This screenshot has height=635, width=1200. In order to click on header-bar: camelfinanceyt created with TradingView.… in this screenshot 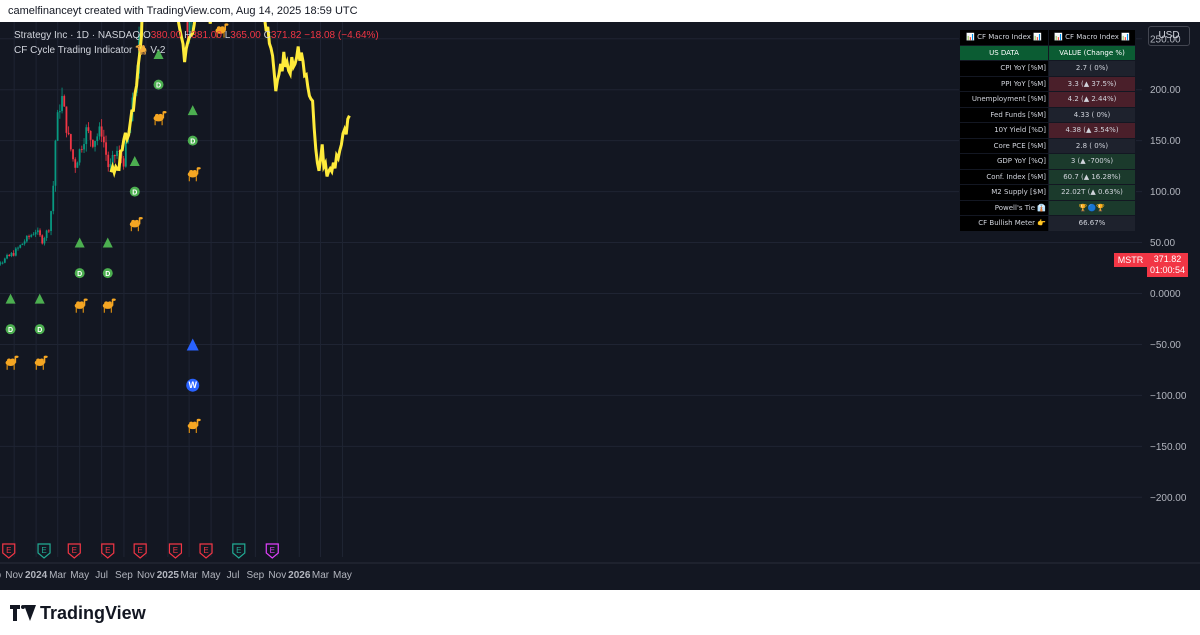, I will do `click(600, 11)`.